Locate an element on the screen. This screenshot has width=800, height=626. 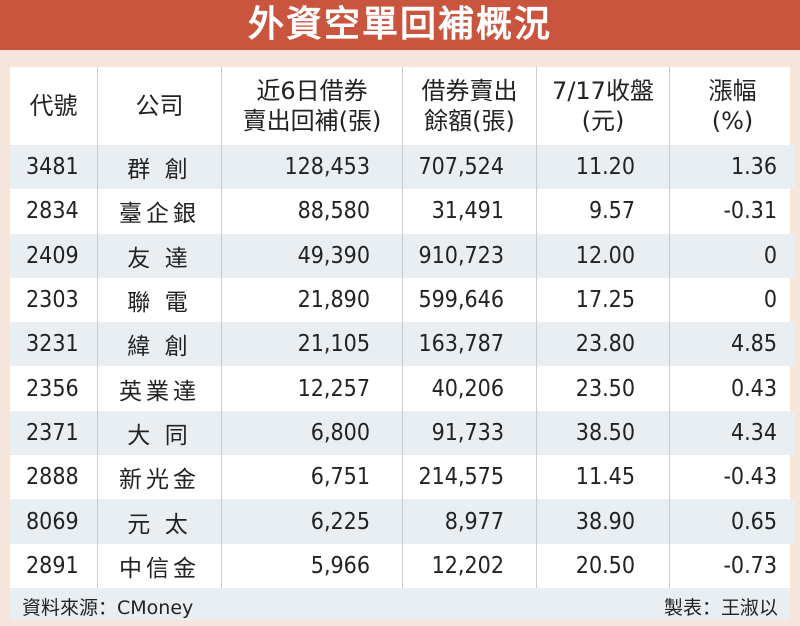
cell-short-cover-volume: 49,390 is located at coordinates (312, 255).